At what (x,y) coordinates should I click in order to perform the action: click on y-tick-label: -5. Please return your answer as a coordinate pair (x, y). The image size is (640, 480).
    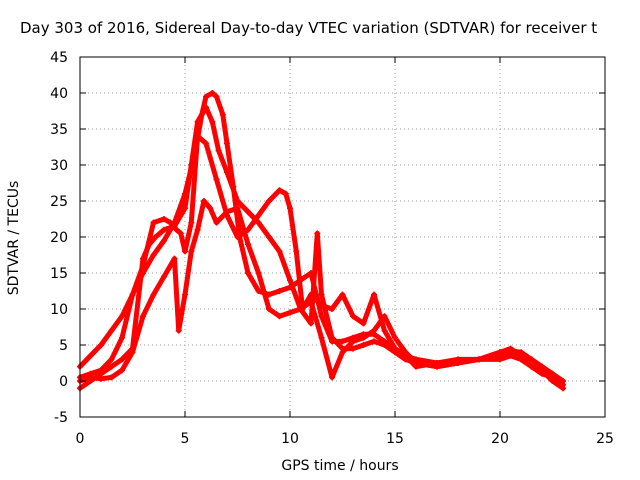
    Looking at the image, I should click on (61, 418).